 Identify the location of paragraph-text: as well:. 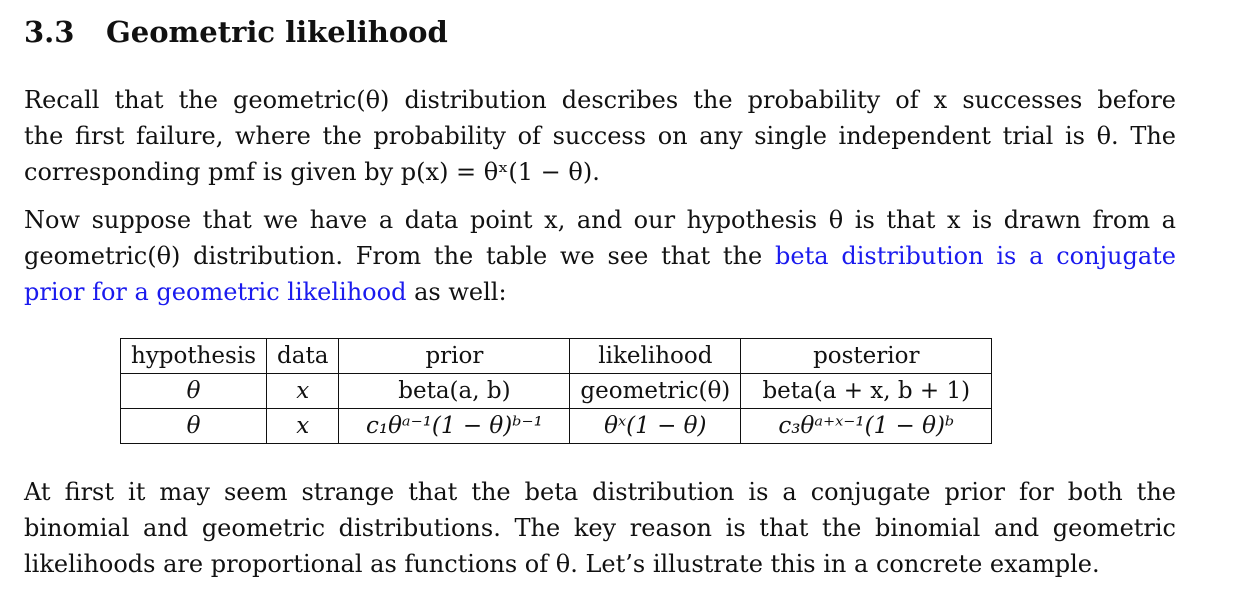
(460, 292).